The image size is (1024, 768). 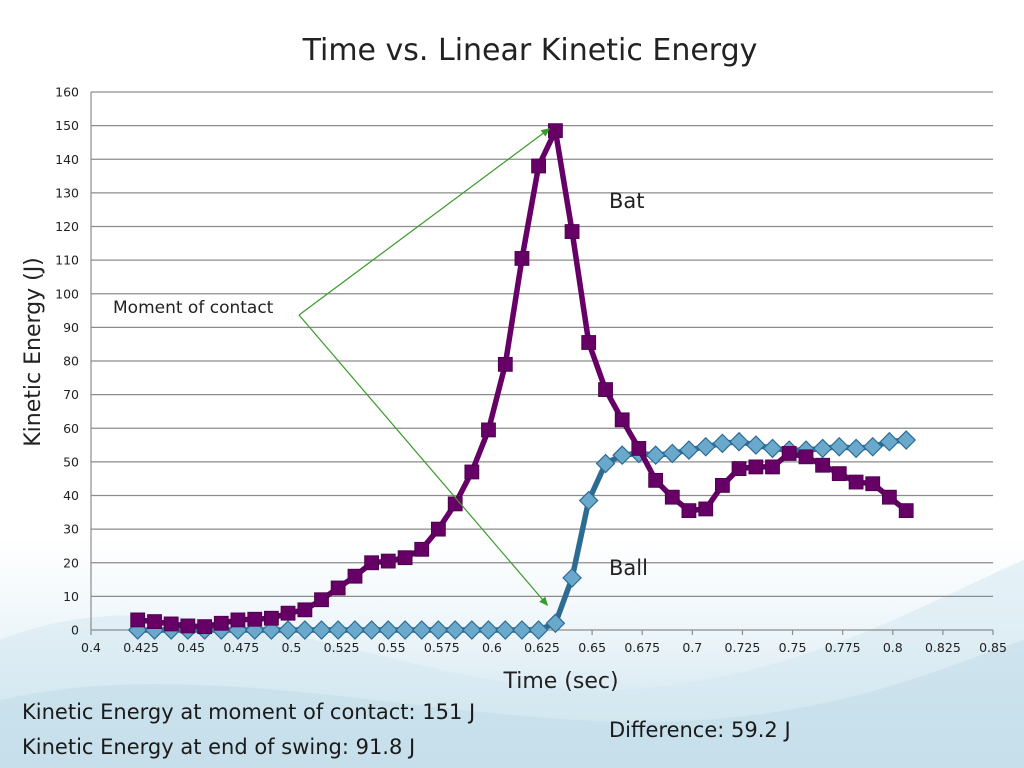 I want to click on x-tick-label: 0.85, so click(x=993, y=647).